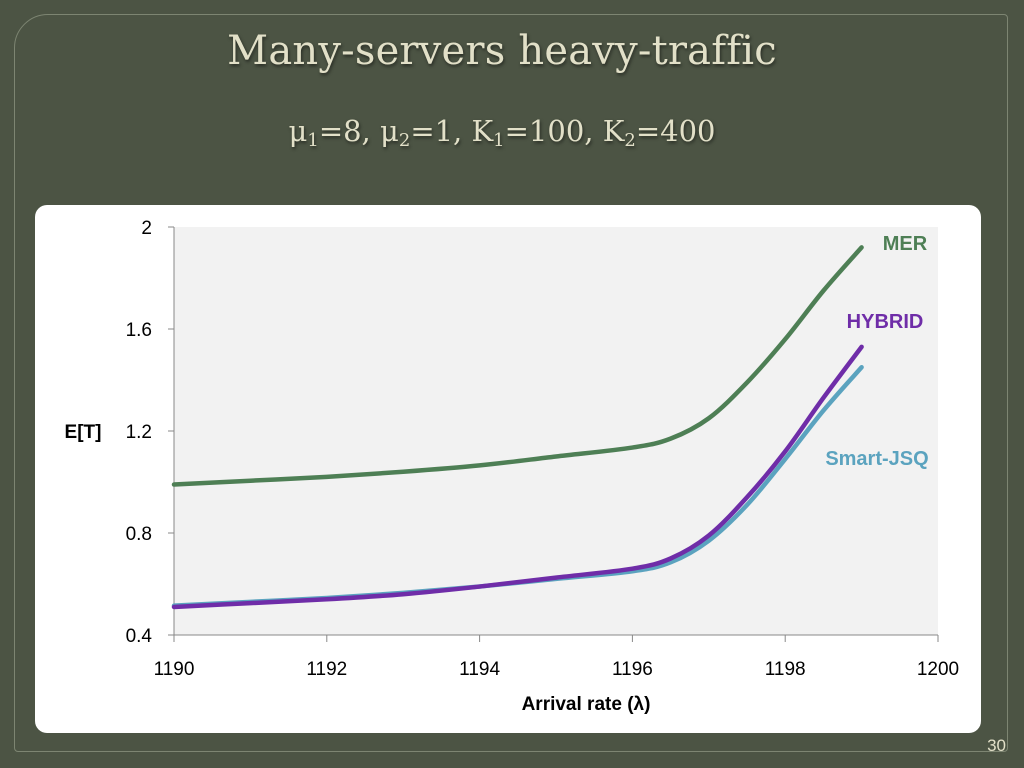 Image resolution: width=1024 pixels, height=768 pixels. I want to click on y-tick-label: 1.6, so click(139, 330).